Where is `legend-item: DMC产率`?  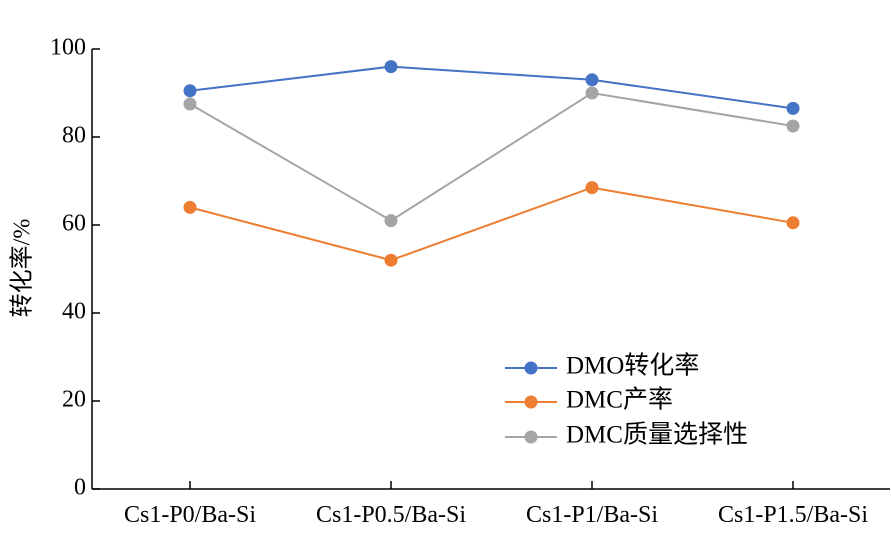
legend-item: DMC产率 is located at coordinates (589, 400).